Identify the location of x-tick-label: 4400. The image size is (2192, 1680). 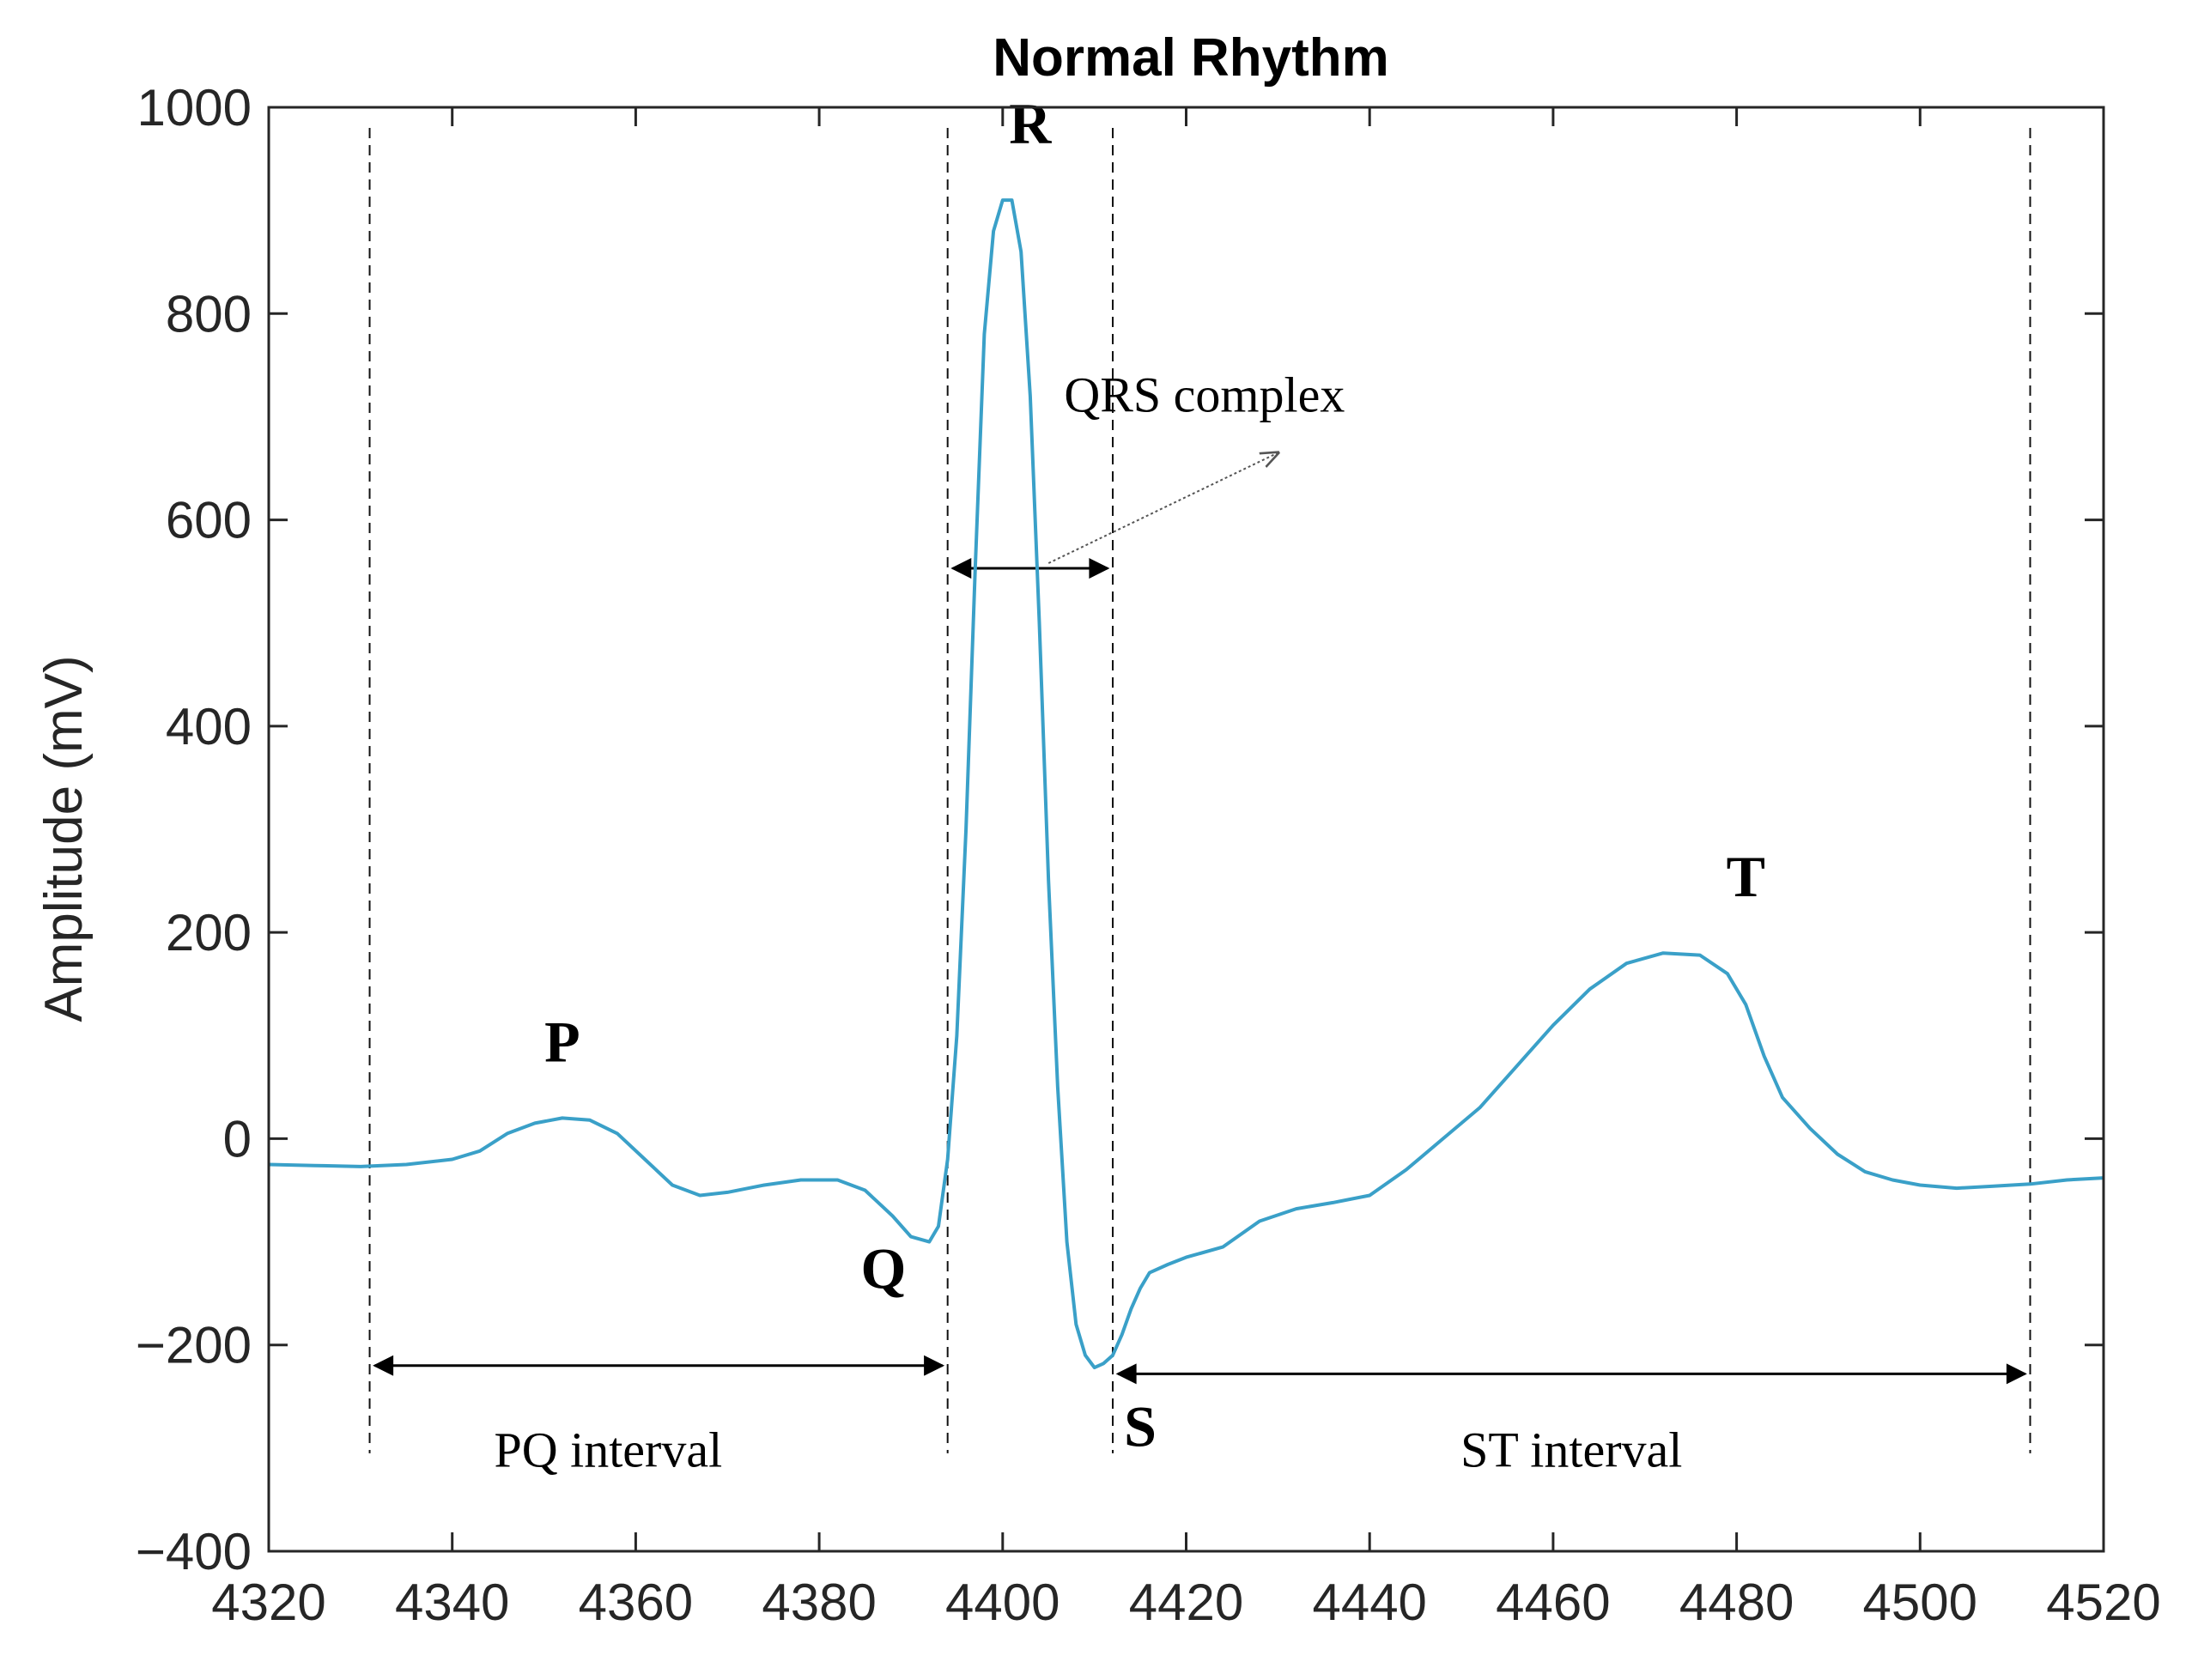
(1002, 1603).